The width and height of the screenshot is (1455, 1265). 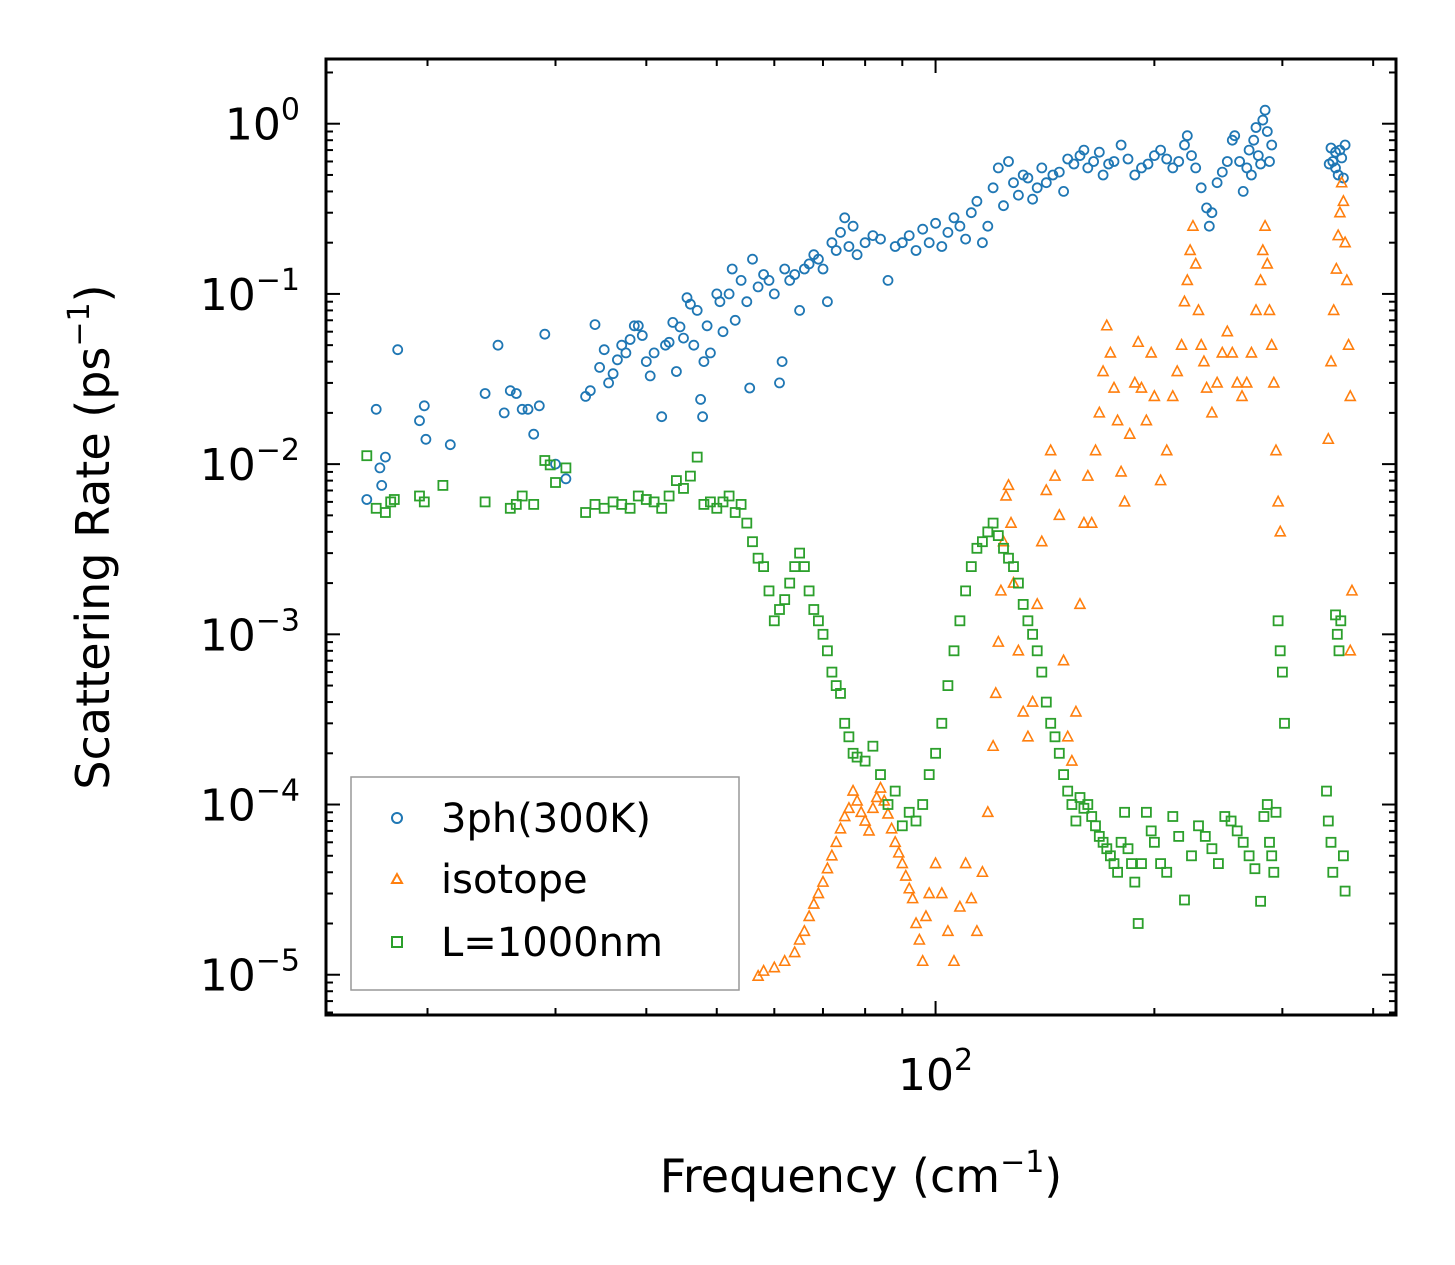 I want to click on x-axis-title-sup: −1, so click(x=1022, y=1162).